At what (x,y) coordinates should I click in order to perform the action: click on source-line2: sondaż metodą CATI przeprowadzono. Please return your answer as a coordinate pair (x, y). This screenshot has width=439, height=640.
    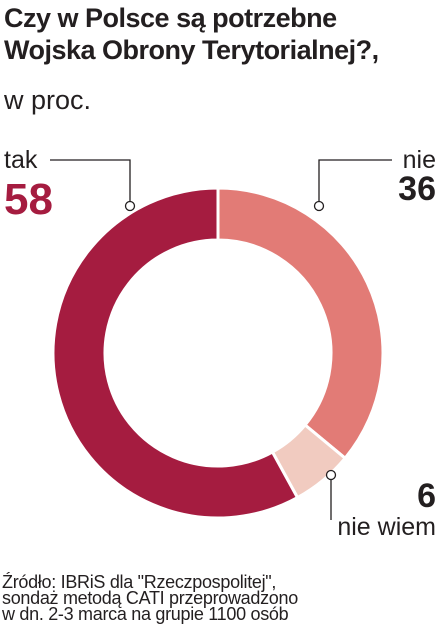
    Looking at the image, I should click on (150, 598).